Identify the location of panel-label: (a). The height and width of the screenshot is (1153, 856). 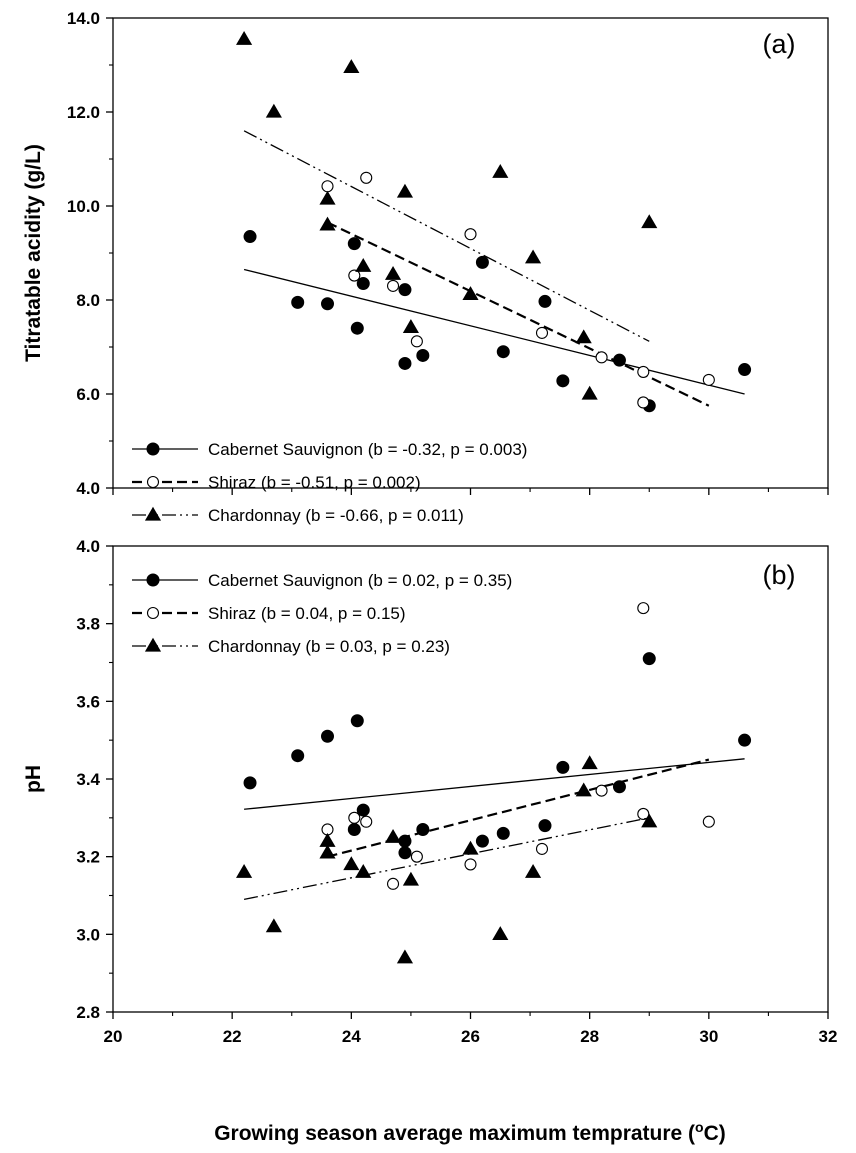
(779, 44).